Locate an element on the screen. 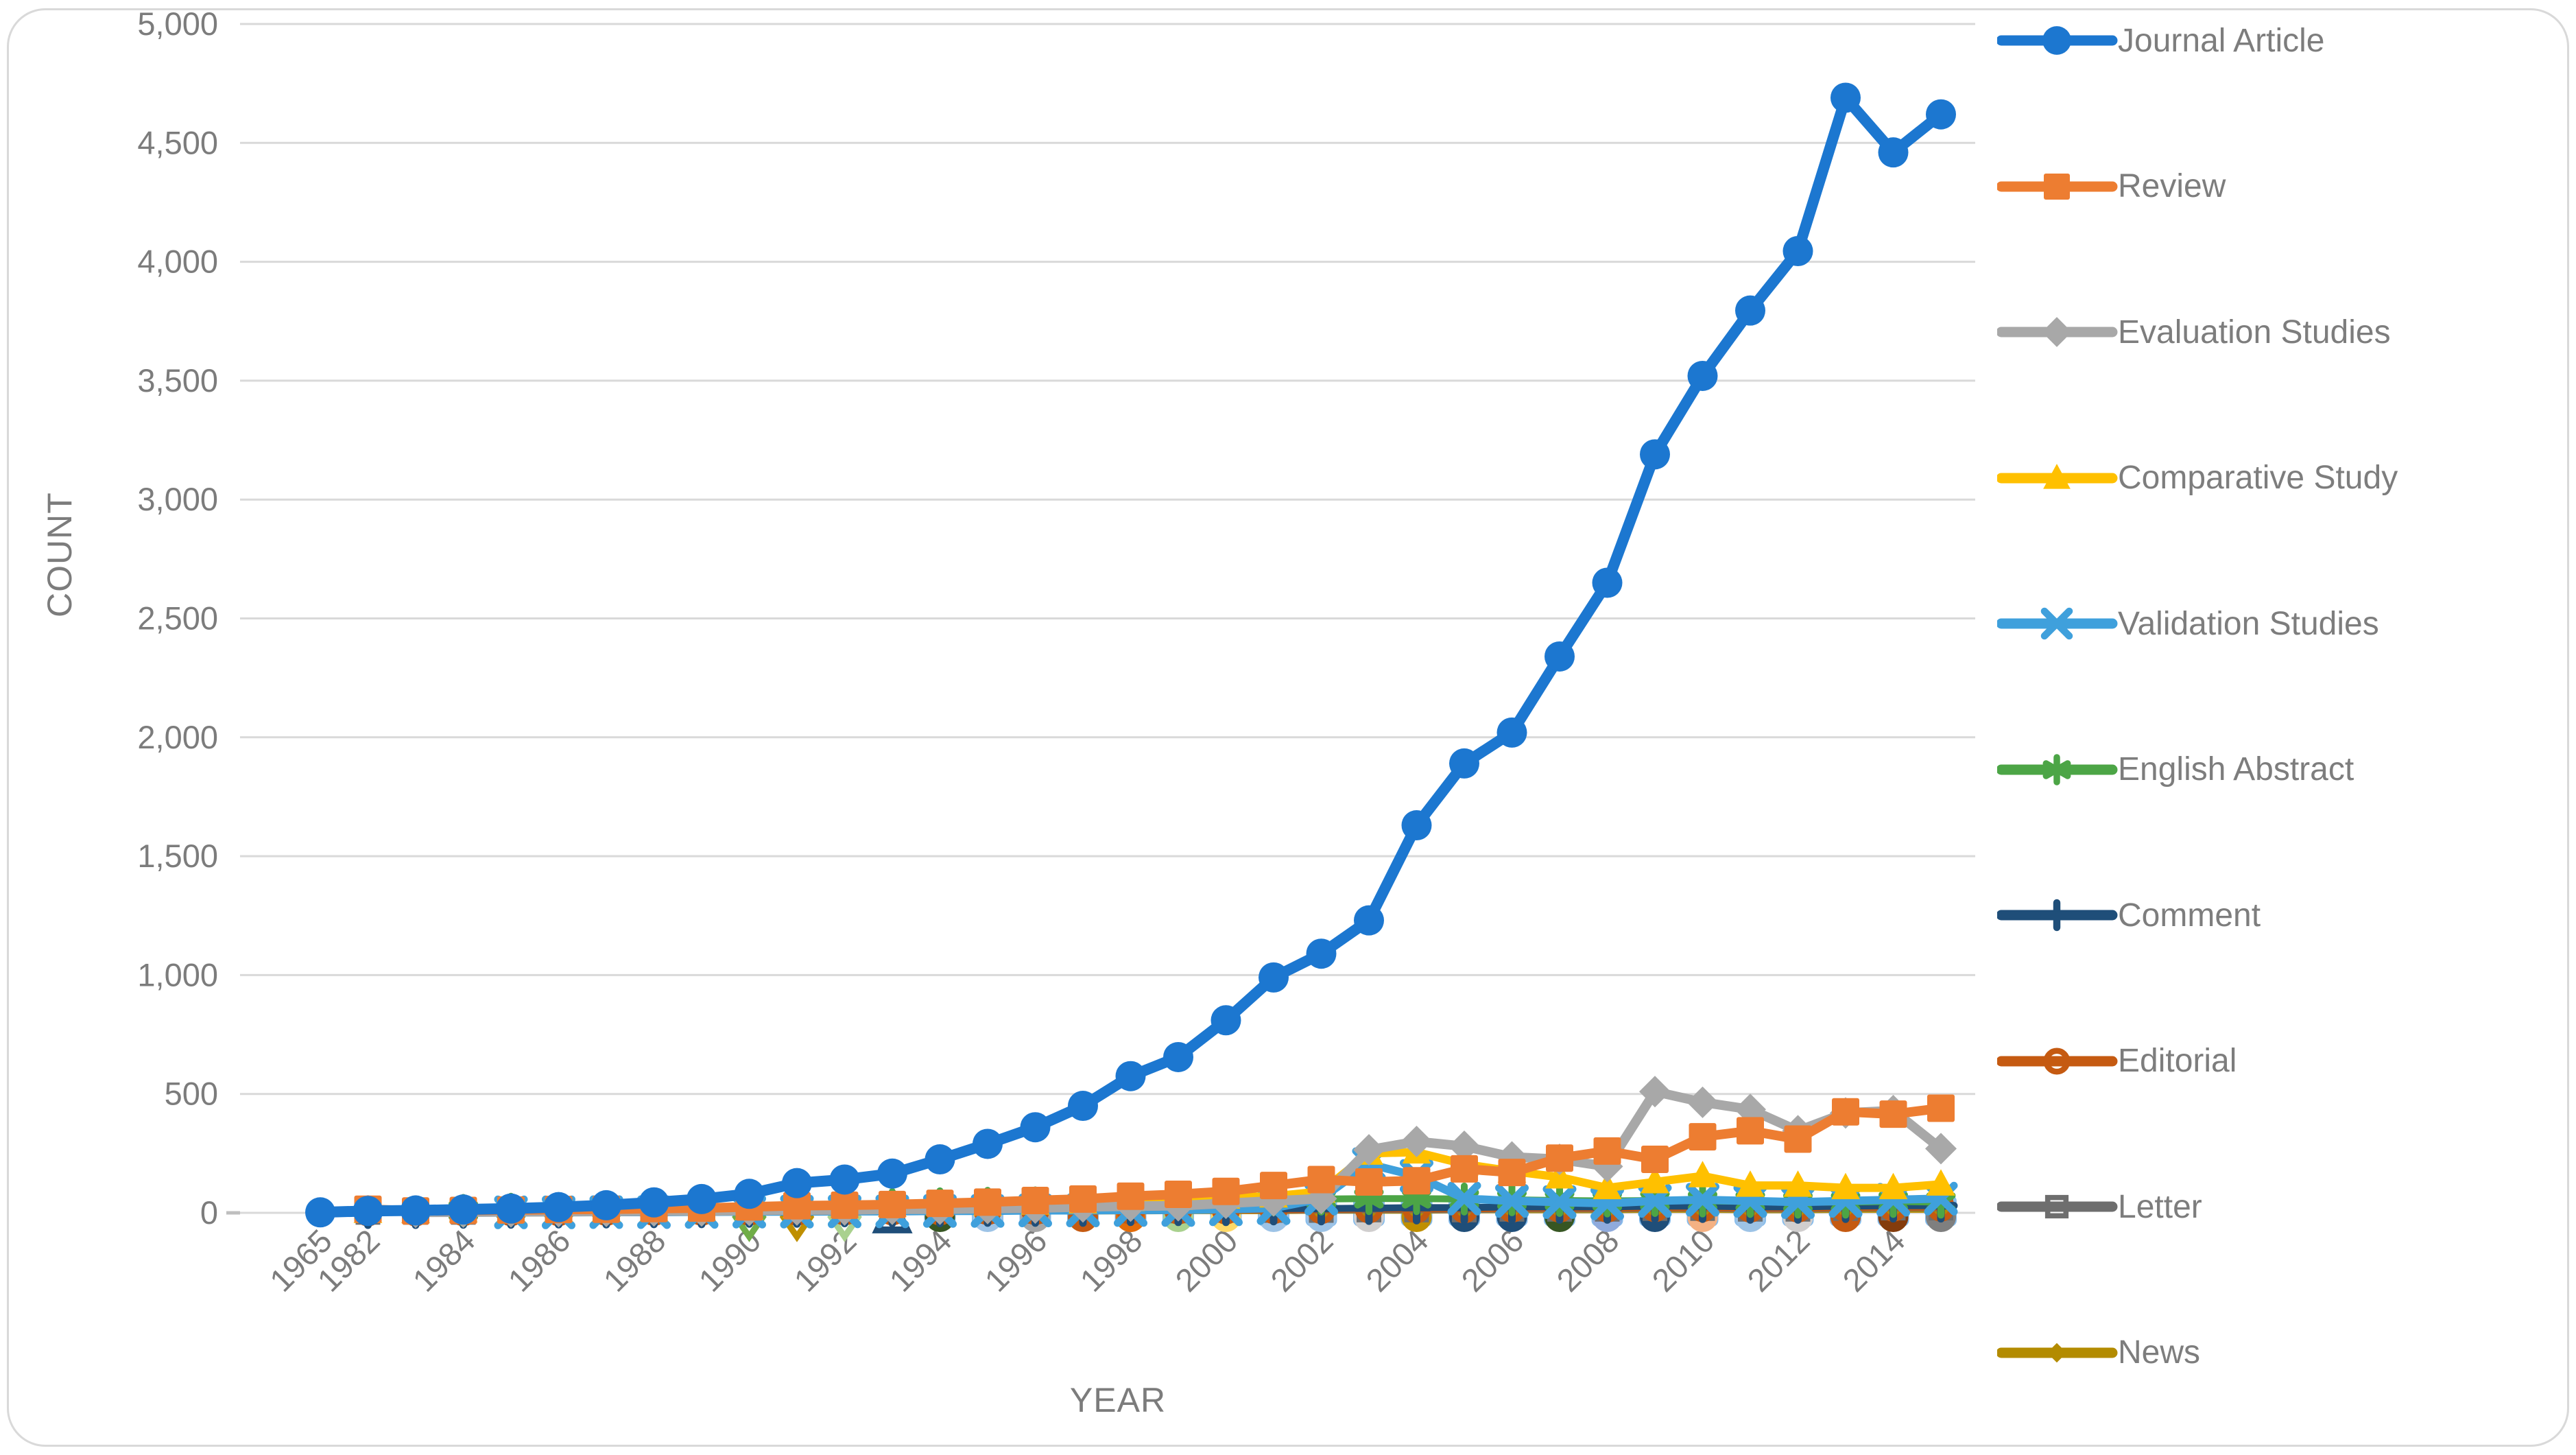 The width and height of the screenshot is (2576, 1455). legend-marker-evaluation-studies is located at coordinates (2057, 332).